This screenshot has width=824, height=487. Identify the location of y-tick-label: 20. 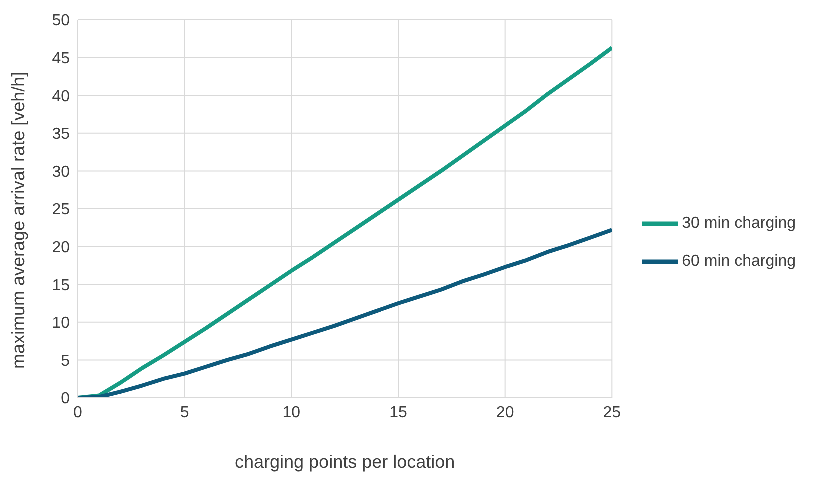
(61, 247).